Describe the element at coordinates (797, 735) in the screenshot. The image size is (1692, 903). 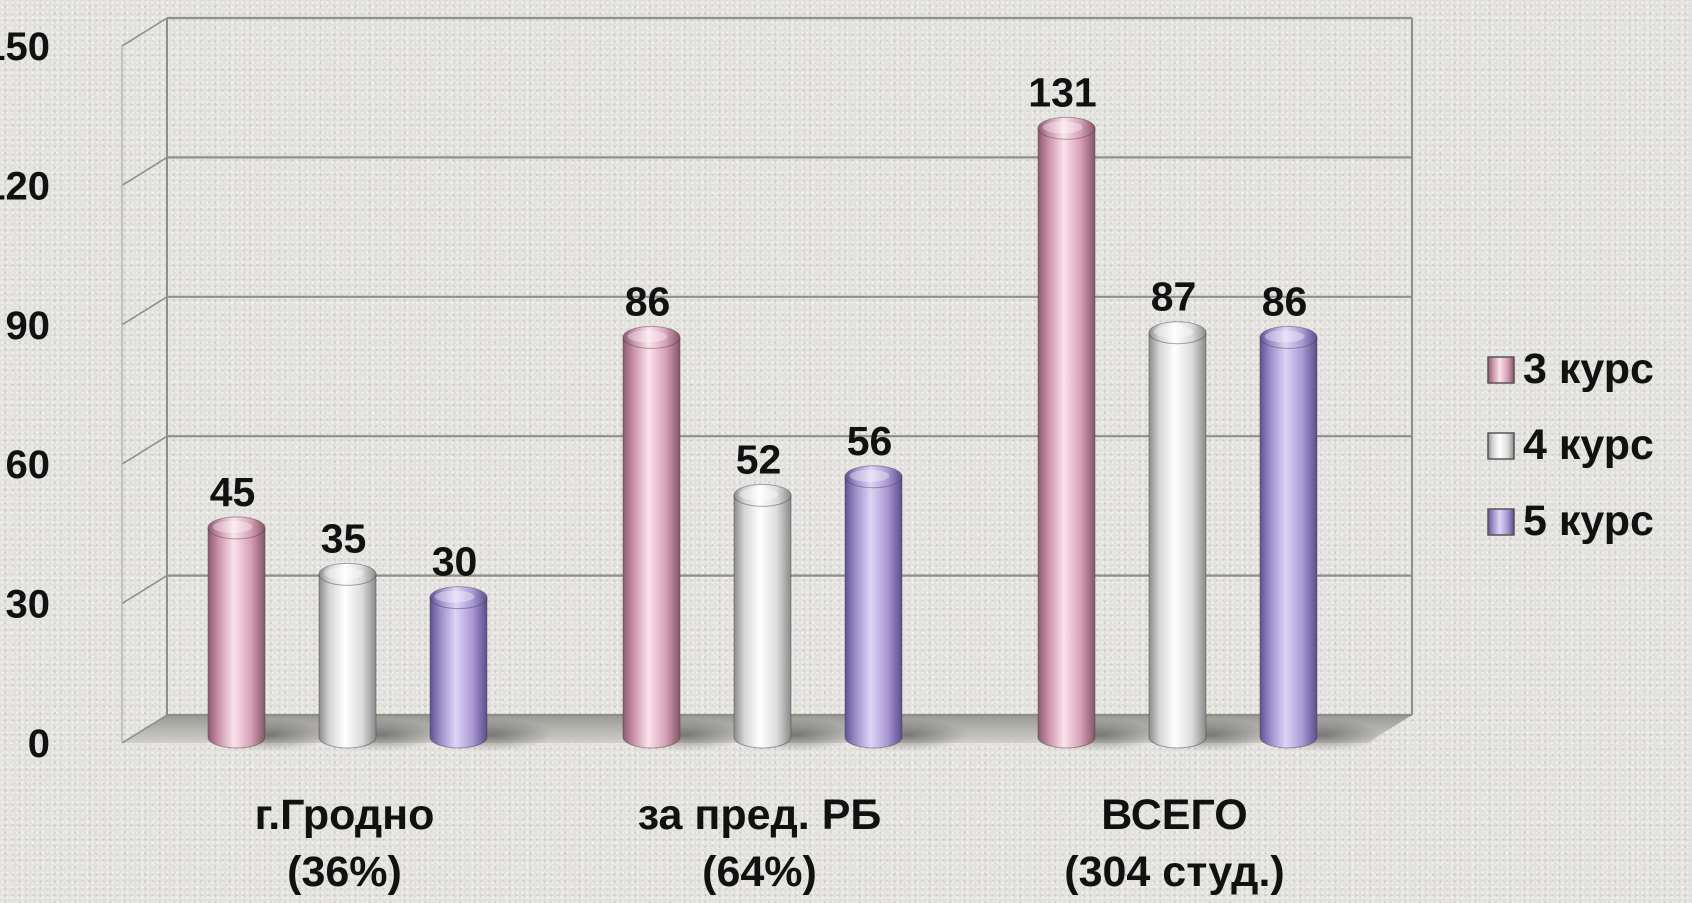
I see `floor-shadows` at that location.